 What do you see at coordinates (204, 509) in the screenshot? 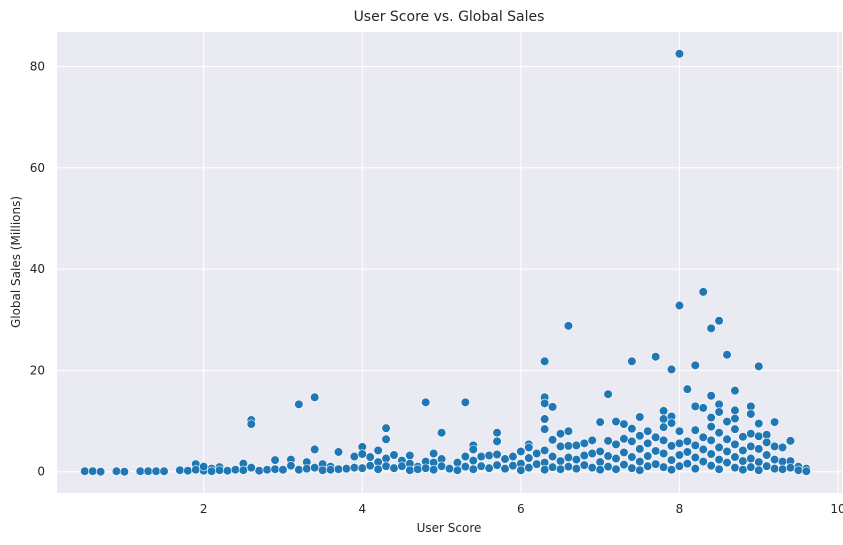
I see `x-tick-label: 2` at bounding box center [204, 509].